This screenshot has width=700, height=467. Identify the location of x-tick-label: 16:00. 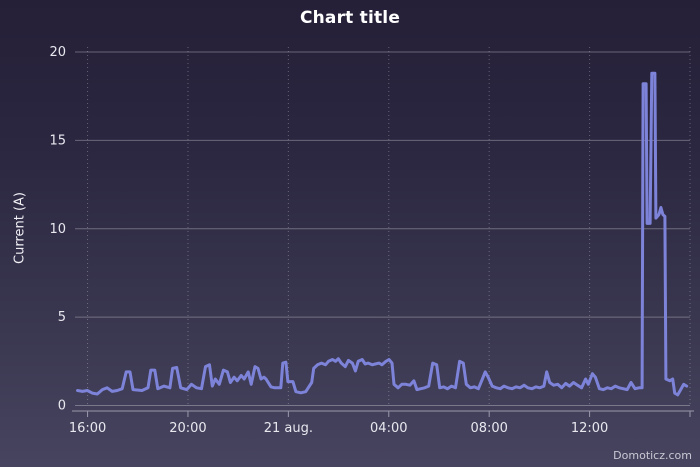
(87, 428).